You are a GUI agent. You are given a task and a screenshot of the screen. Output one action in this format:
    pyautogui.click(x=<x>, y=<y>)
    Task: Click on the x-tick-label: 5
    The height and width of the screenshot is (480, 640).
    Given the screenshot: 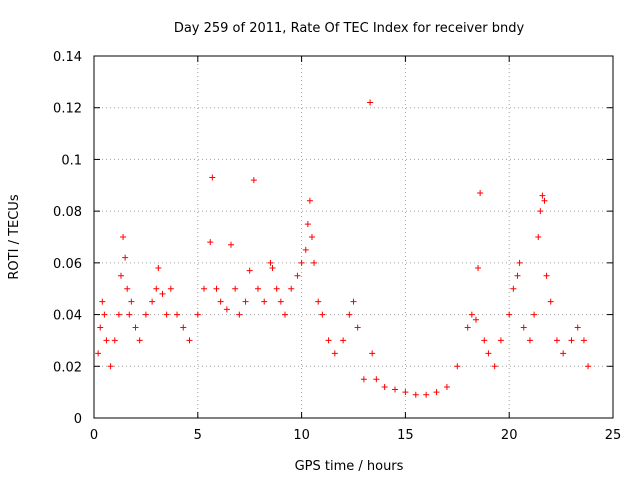 What is the action you would take?
    pyautogui.click(x=198, y=435)
    